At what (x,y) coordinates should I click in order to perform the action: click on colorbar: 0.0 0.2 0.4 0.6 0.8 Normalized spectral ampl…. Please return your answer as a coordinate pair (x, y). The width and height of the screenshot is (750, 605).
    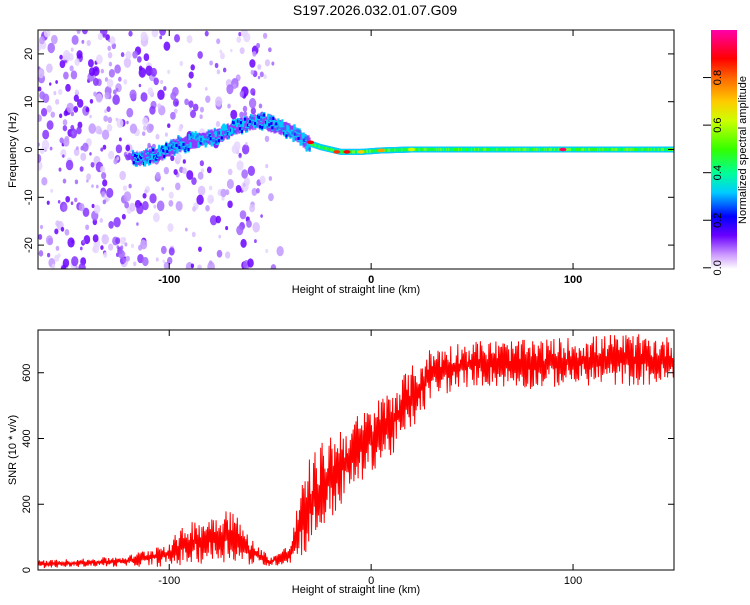
    Looking at the image, I should click on (726, 152).